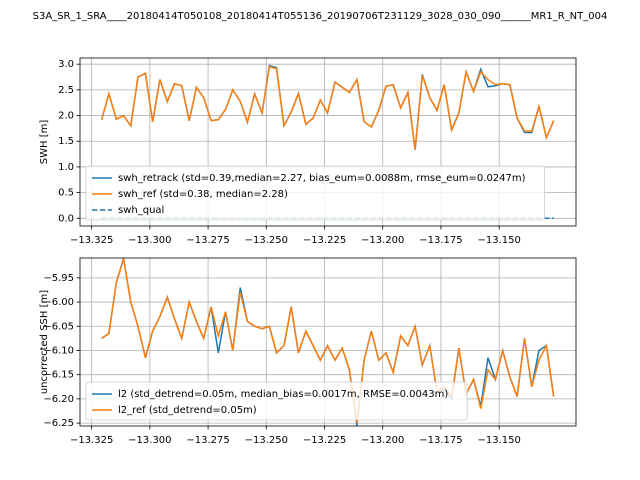 The height and width of the screenshot is (480, 640). What do you see at coordinates (66, 167) in the screenshot?
I see `y-tick-label: 1.0` at bounding box center [66, 167].